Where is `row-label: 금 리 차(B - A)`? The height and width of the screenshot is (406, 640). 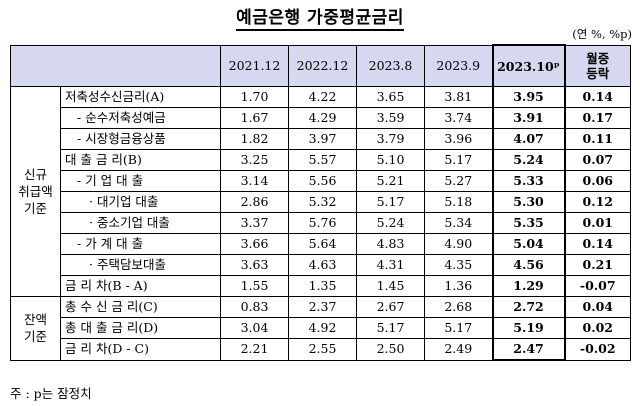 row-label: 금 리 차(B - A) is located at coordinates (140, 286).